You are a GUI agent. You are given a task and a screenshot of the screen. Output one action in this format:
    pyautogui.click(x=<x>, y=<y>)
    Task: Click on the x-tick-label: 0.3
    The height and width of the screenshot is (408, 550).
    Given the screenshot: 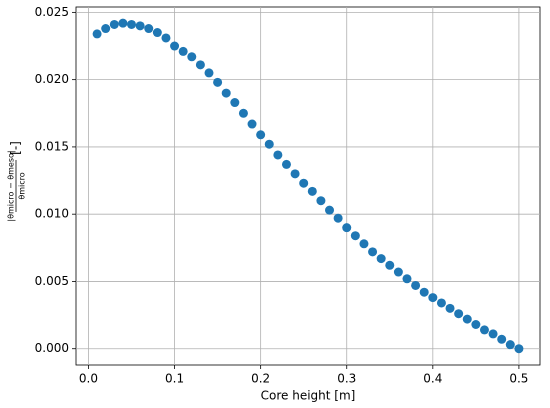 What is the action you would take?
    pyautogui.click(x=346, y=379)
    